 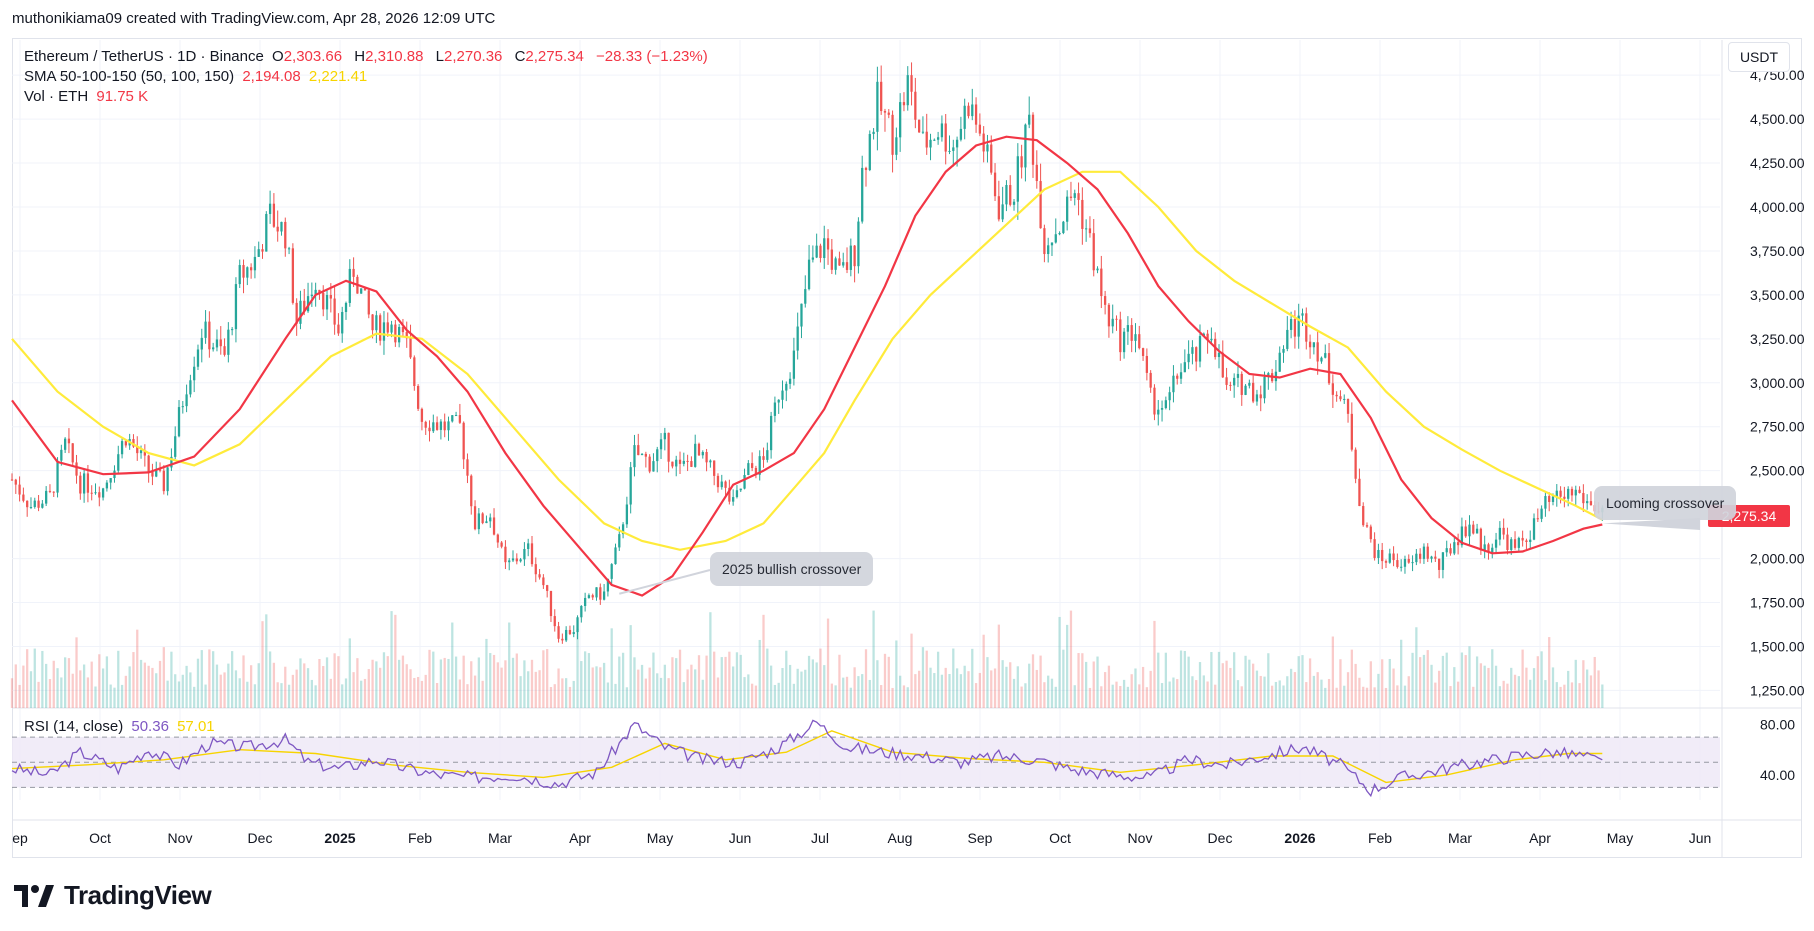 I want to click on rsi-label: RSI (14, close), so click(x=74, y=726).